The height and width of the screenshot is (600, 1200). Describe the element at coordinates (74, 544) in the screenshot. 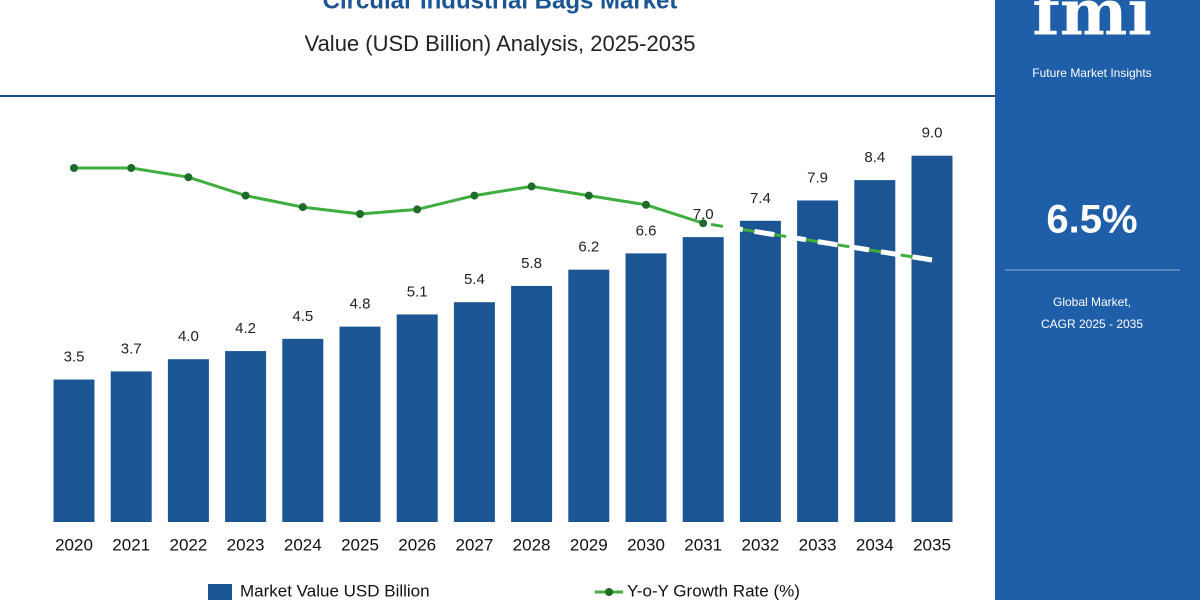

I see `x-tick-label: 2020` at that location.